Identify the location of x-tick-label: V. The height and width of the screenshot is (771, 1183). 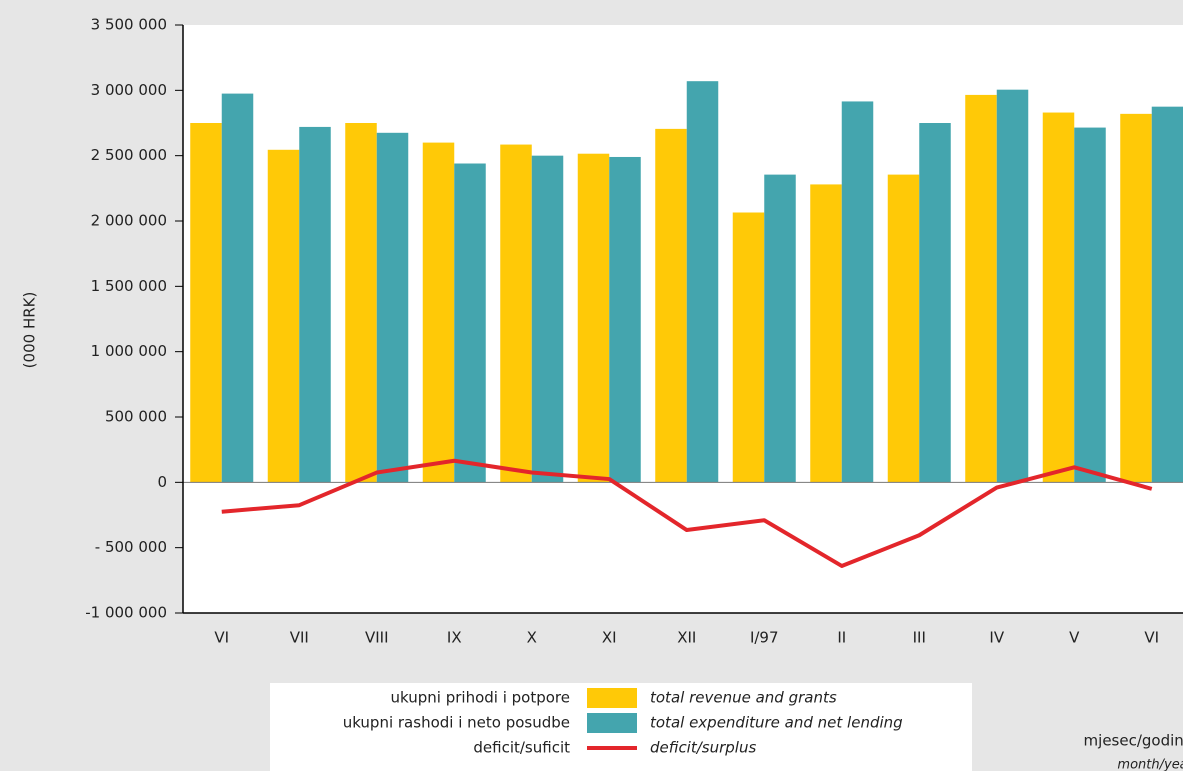
(1074, 638).